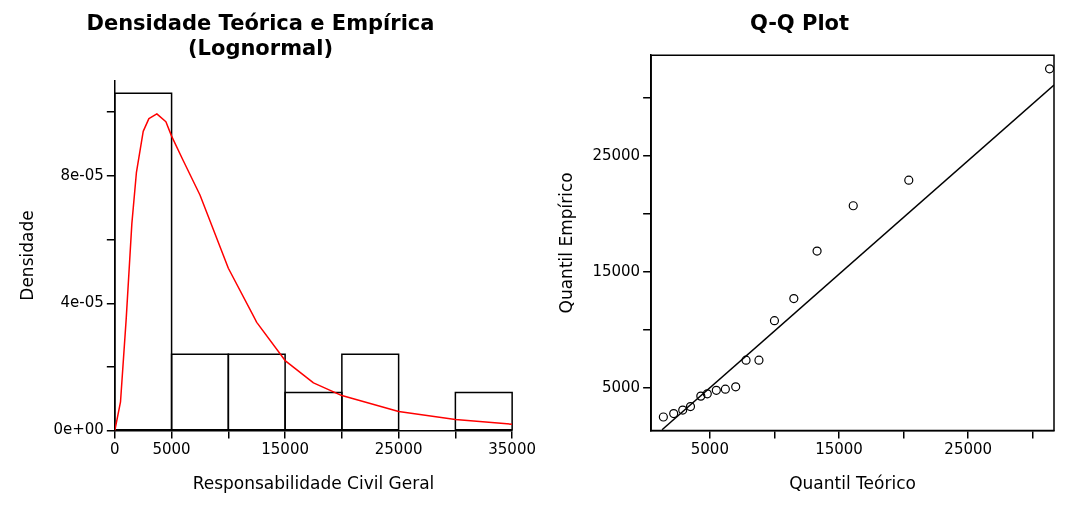 This screenshot has width=1079, height=521. Describe the element at coordinates (313, 483) in the screenshot. I see `x-axis-title: Responsabilidade Civil Geral` at that location.